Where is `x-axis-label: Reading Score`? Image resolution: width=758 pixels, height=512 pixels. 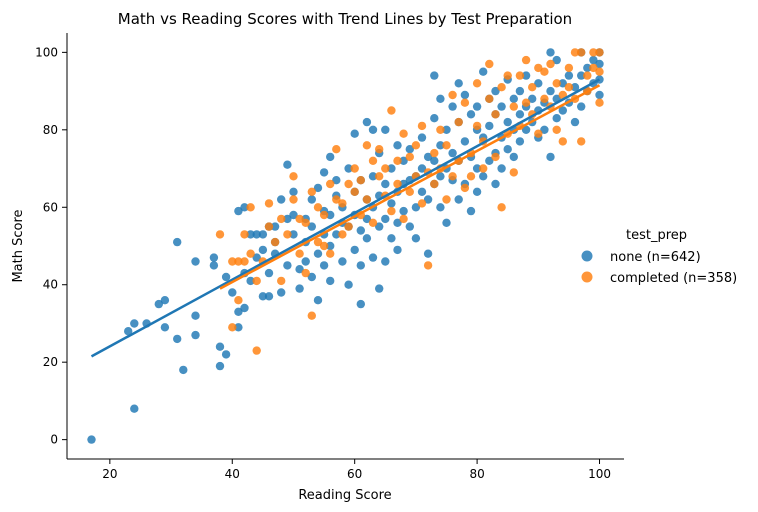
x-axis-label: Reading Score is located at coordinates (344, 495).